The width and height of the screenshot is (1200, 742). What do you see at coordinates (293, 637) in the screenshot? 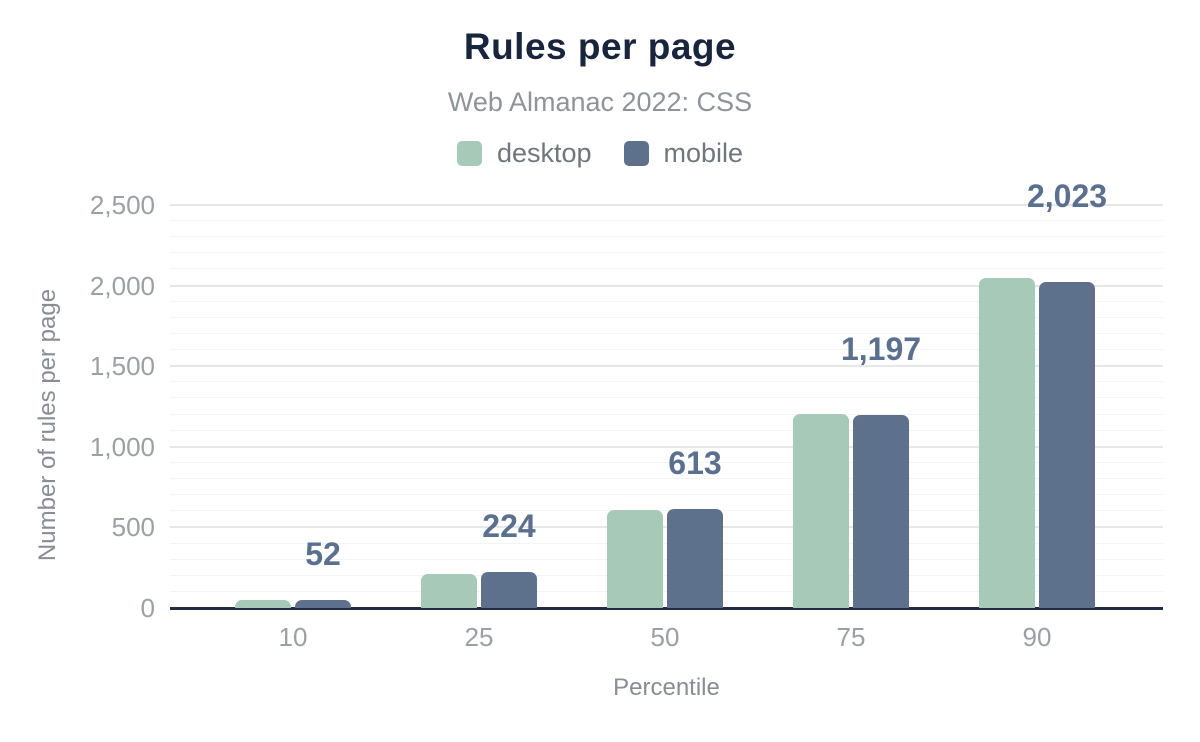
I see `x-tick-label: 10` at bounding box center [293, 637].